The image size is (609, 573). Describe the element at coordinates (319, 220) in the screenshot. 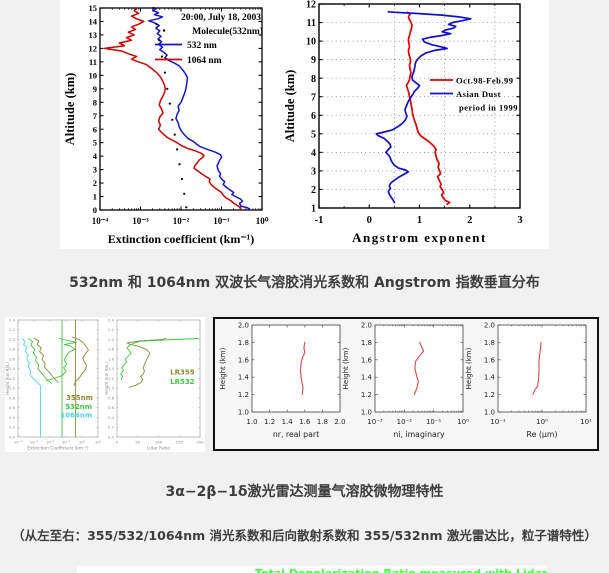

I see `x-tick-label: -1` at that location.